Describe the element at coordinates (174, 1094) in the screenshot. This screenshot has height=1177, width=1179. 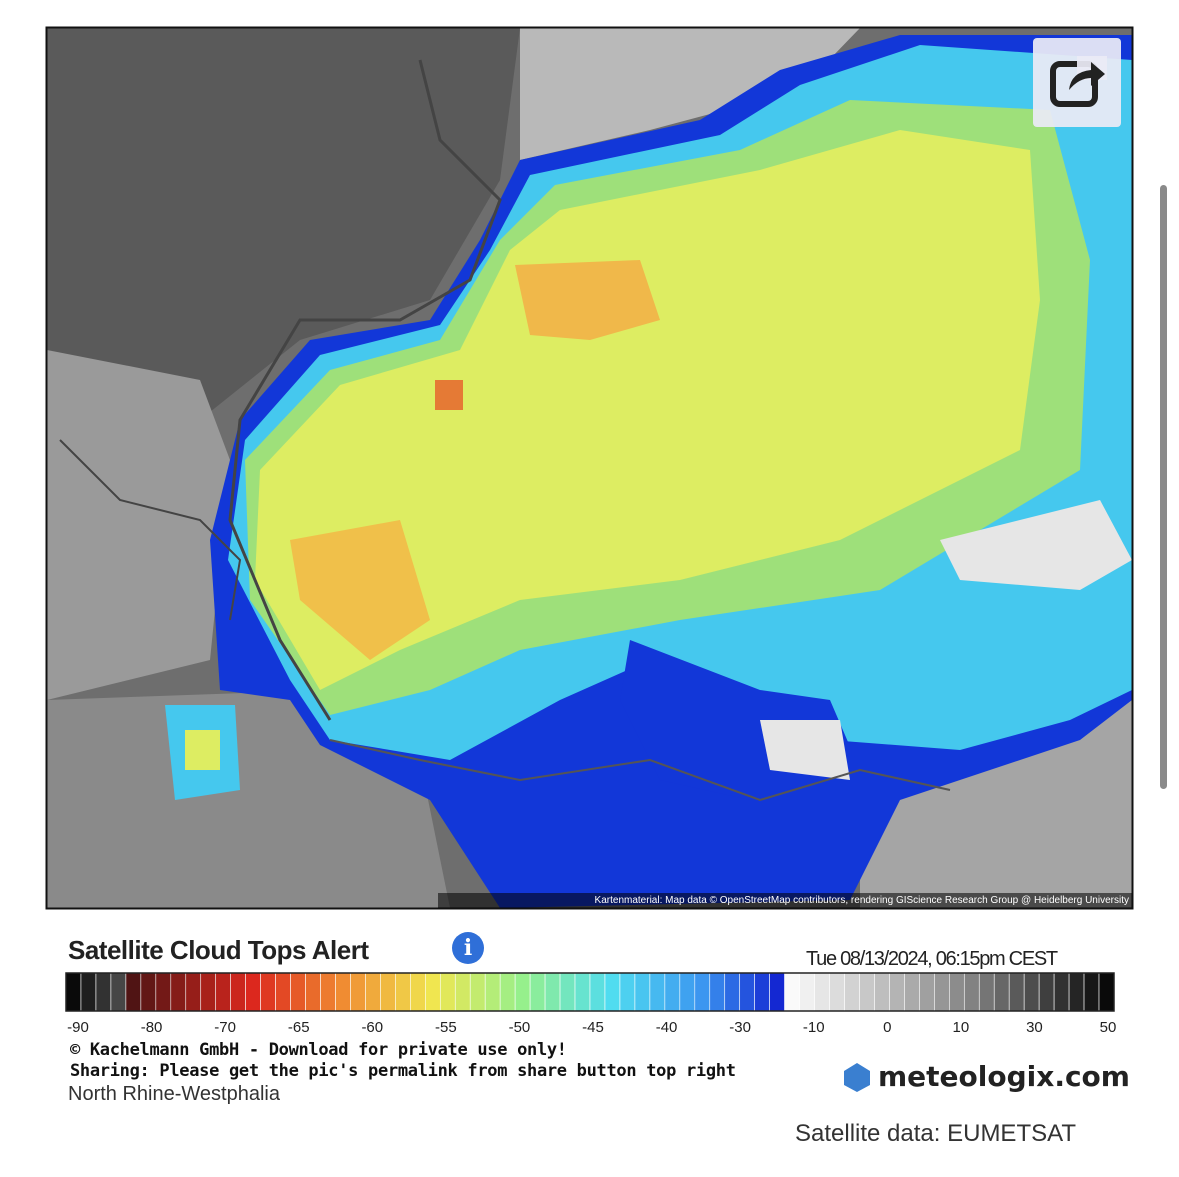
I see `region: North Rhine-Westphalia` at that location.